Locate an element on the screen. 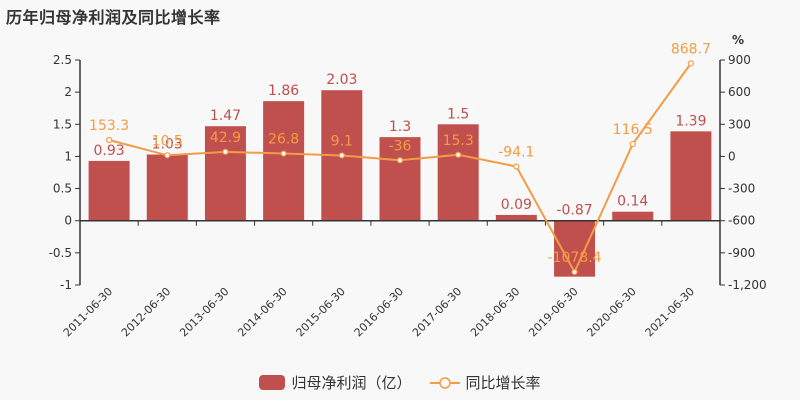 The image size is (800, 400). growth-value-label: 42.9 is located at coordinates (225, 138).